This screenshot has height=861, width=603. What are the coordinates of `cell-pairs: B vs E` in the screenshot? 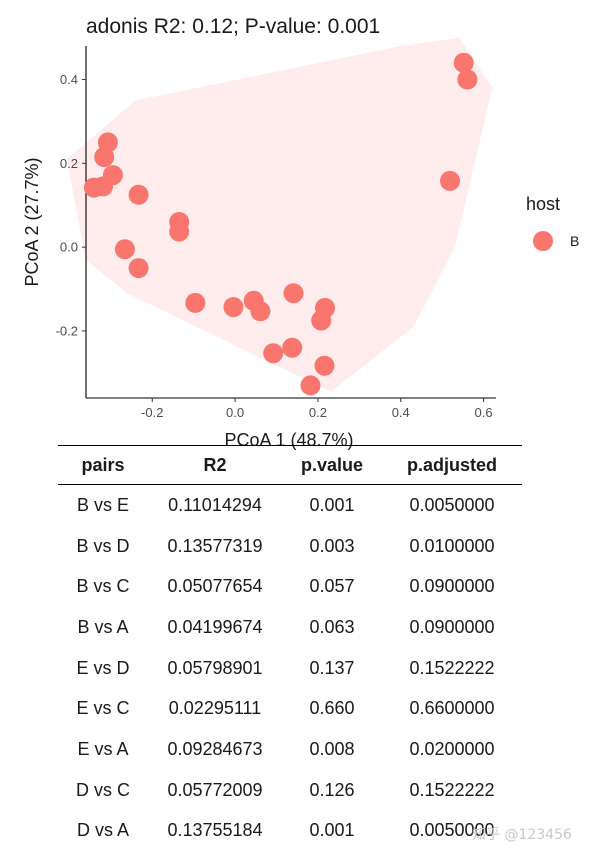 It's located at (102, 504).